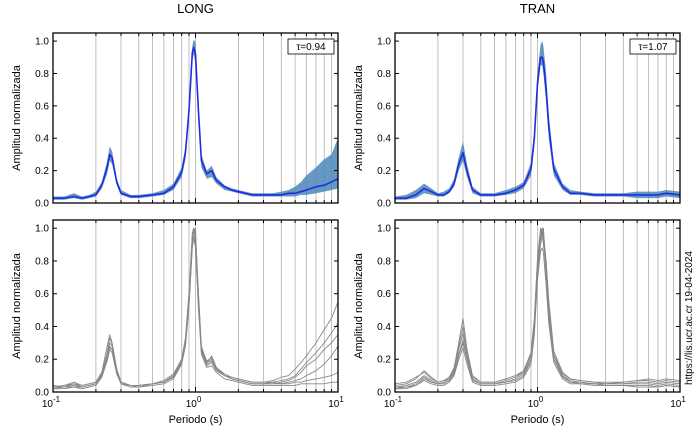  Describe the element at coordinates (689, 318) in the screenshot. I see `side-note: https://lis.ucr.ac.cr 19-04-2024` at that location.